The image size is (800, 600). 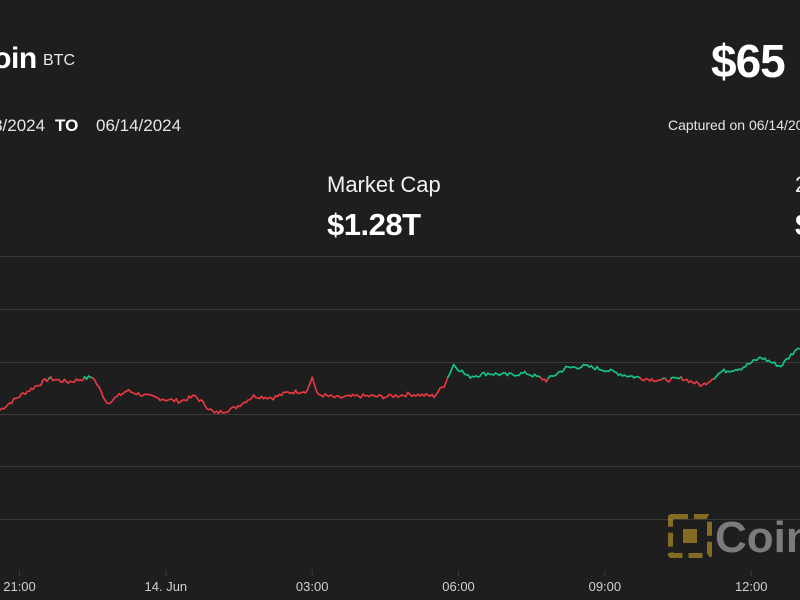 What do you see at coordinates (312, 586) in the screenshot?
I see `x-tick-label: 03:00` at bounding box center [312, 586].